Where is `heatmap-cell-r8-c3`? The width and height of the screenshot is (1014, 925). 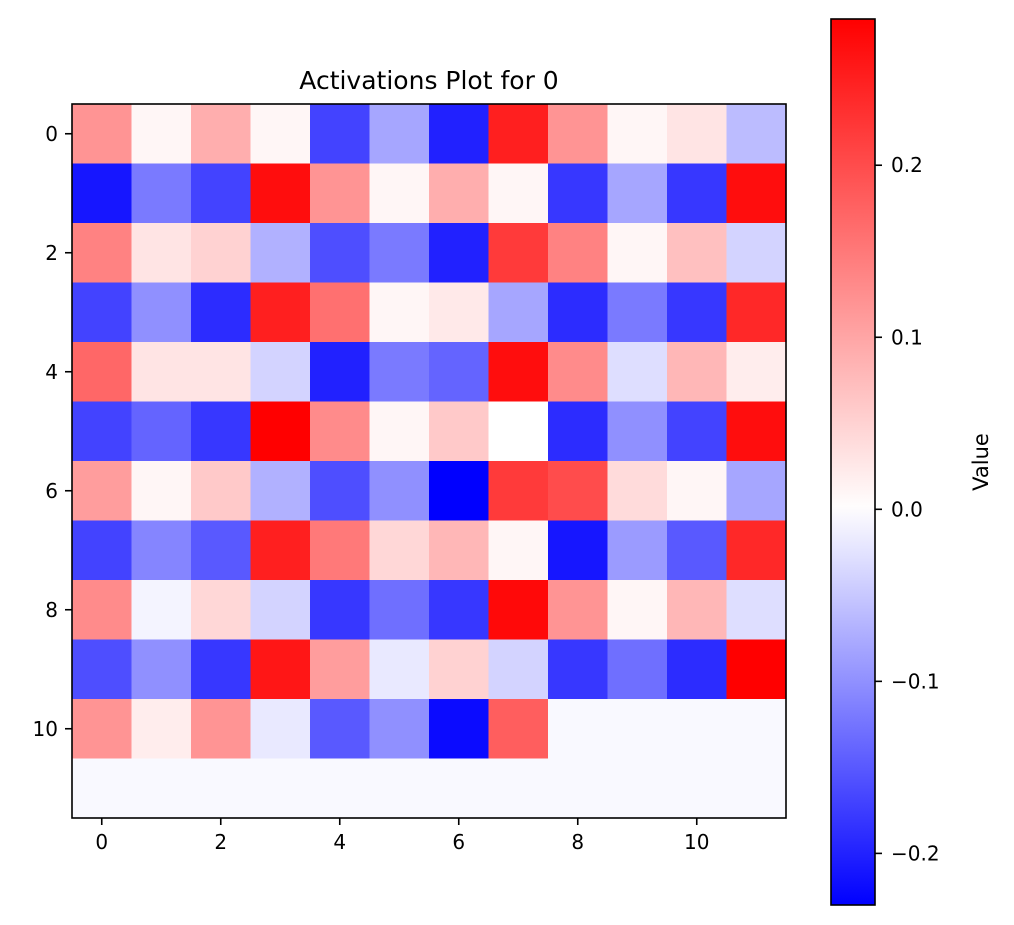
heatmap-cell-r8-c3 is located at coordinates (280, 610).